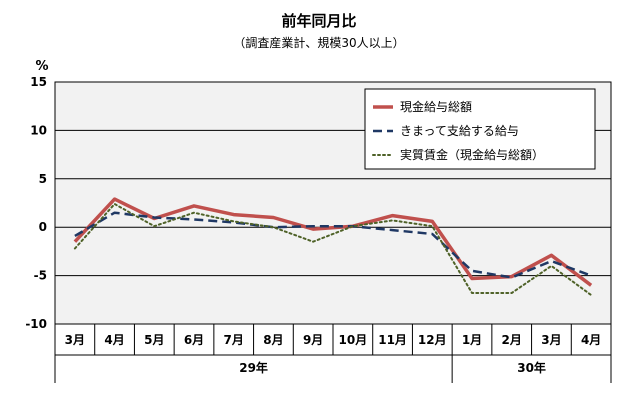 Image resolution: width=639 pixels, height=415 pixels. What do you see at coordinates (512, 340) in the screenshot?
I see `x-tick-11: 2月` at bounding box center [512, 340].